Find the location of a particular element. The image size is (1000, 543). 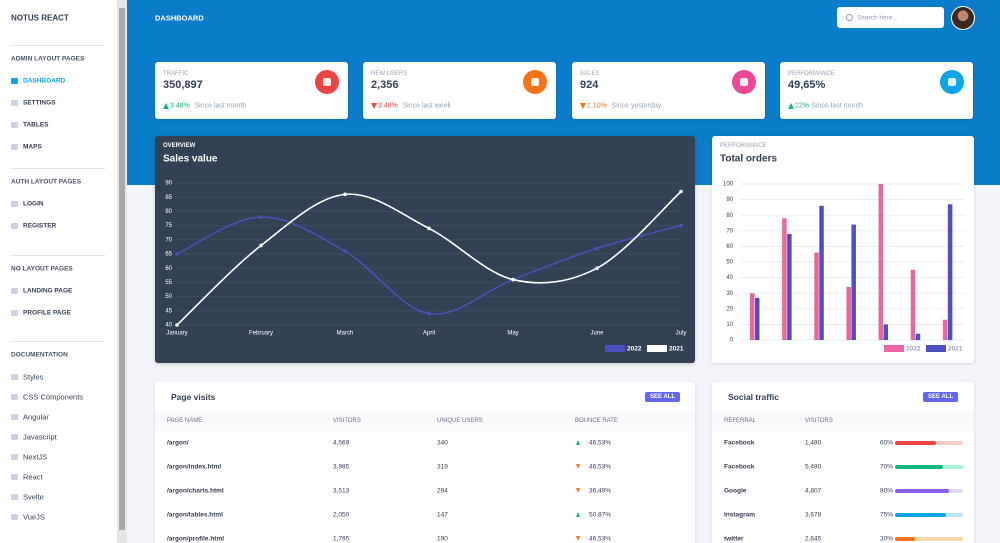

nav-item: React is located at coordinates (33, 477).